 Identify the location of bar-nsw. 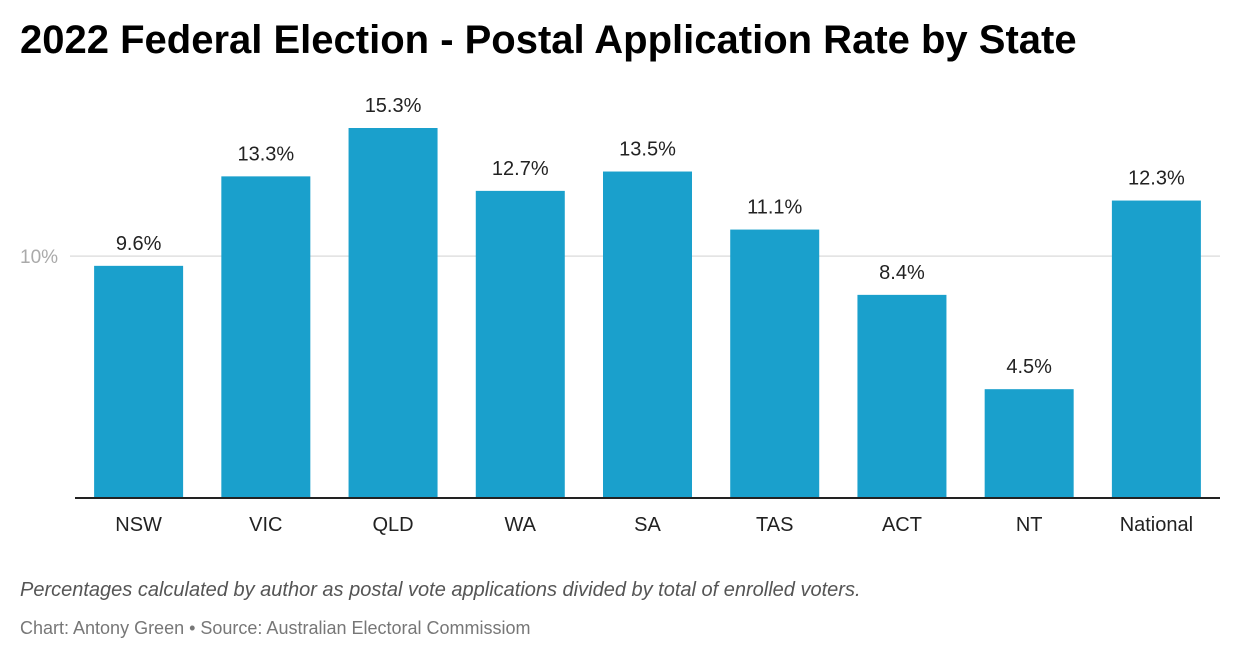
(139, 381).